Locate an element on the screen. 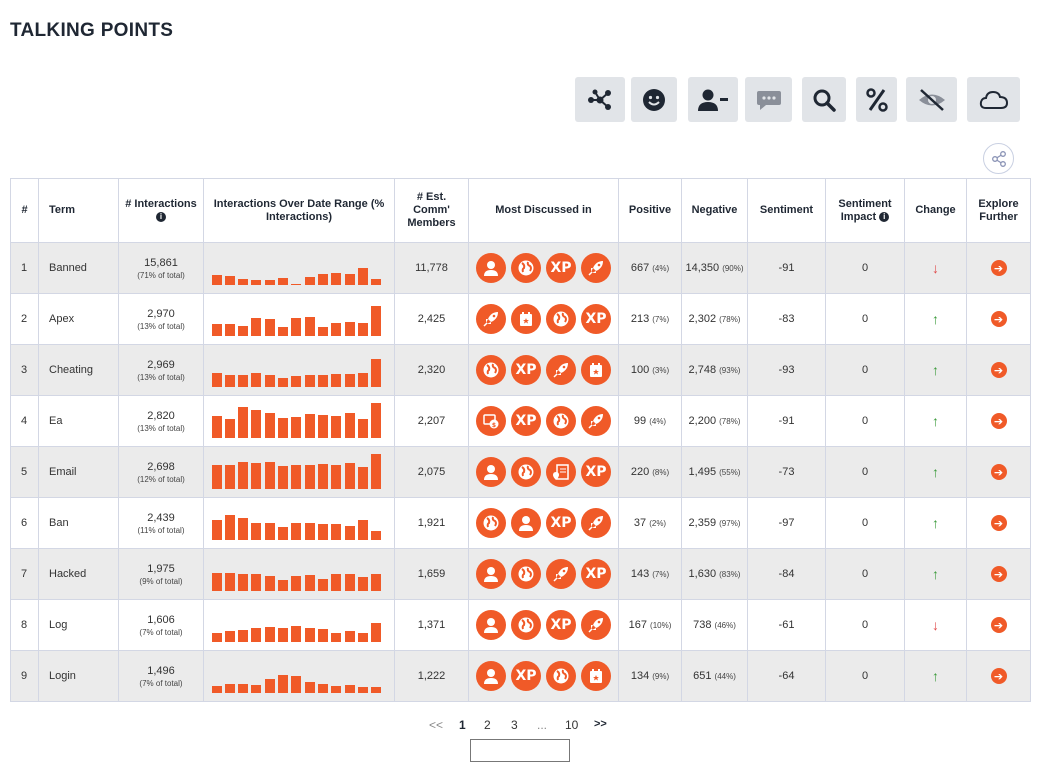 Image resolution: width=1052 pixels, height=781 pixels. page-link-10: 10 is located at coordinates (572, 725).